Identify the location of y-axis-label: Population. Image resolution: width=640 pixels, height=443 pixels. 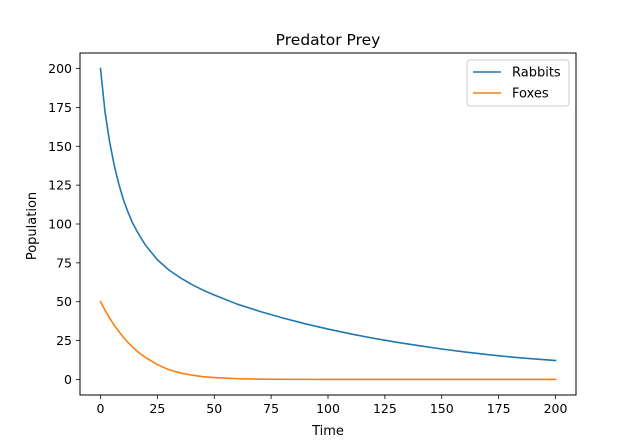
(32, 226).